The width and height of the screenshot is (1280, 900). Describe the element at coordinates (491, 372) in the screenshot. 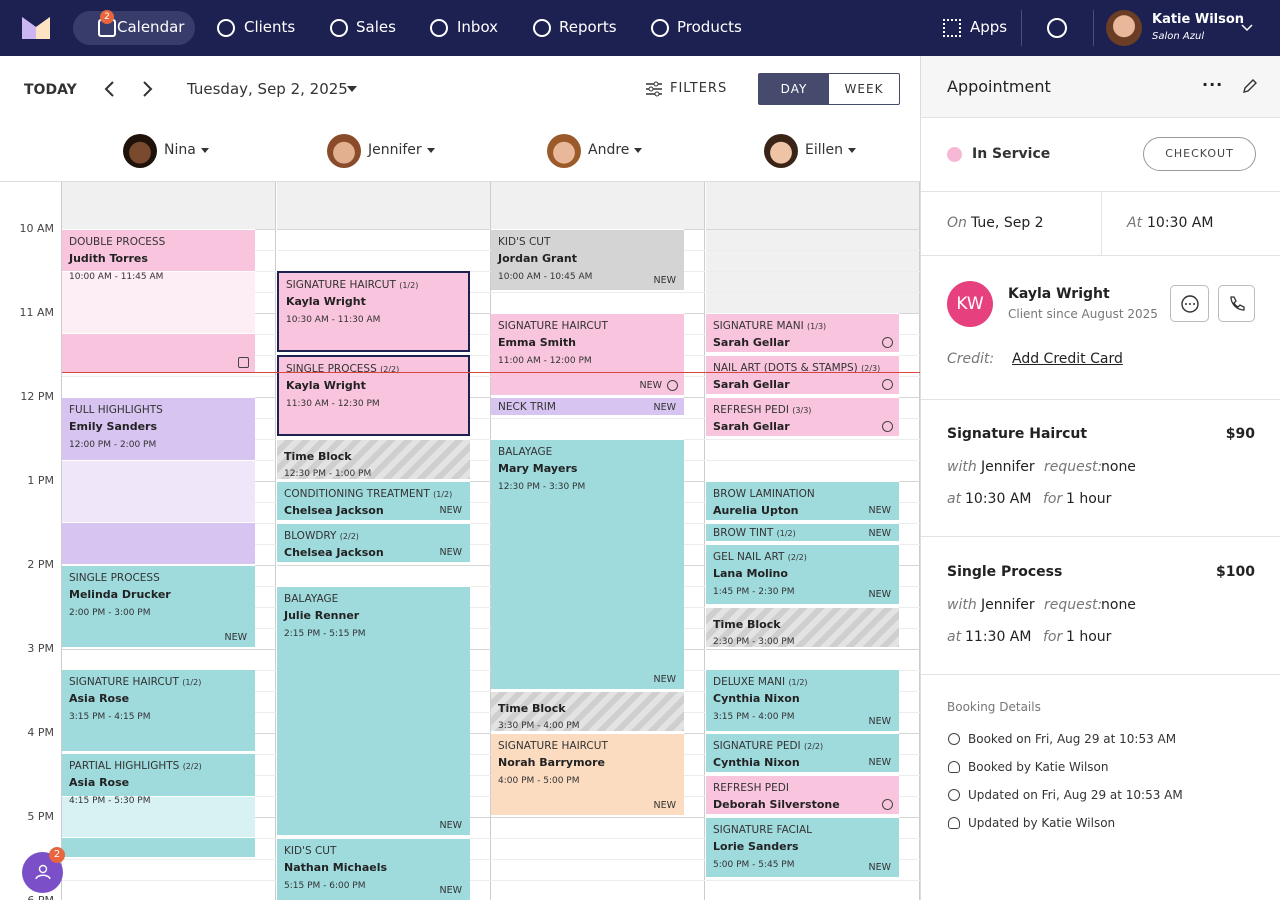

I see `current-time` at that location.